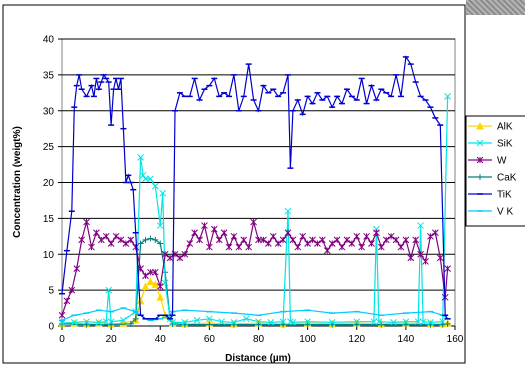 This screenshot has width=525, height=366. Describe the element at coordinates (49, 75) in the screenshot. I see `y-tick-label: 35` at that location.